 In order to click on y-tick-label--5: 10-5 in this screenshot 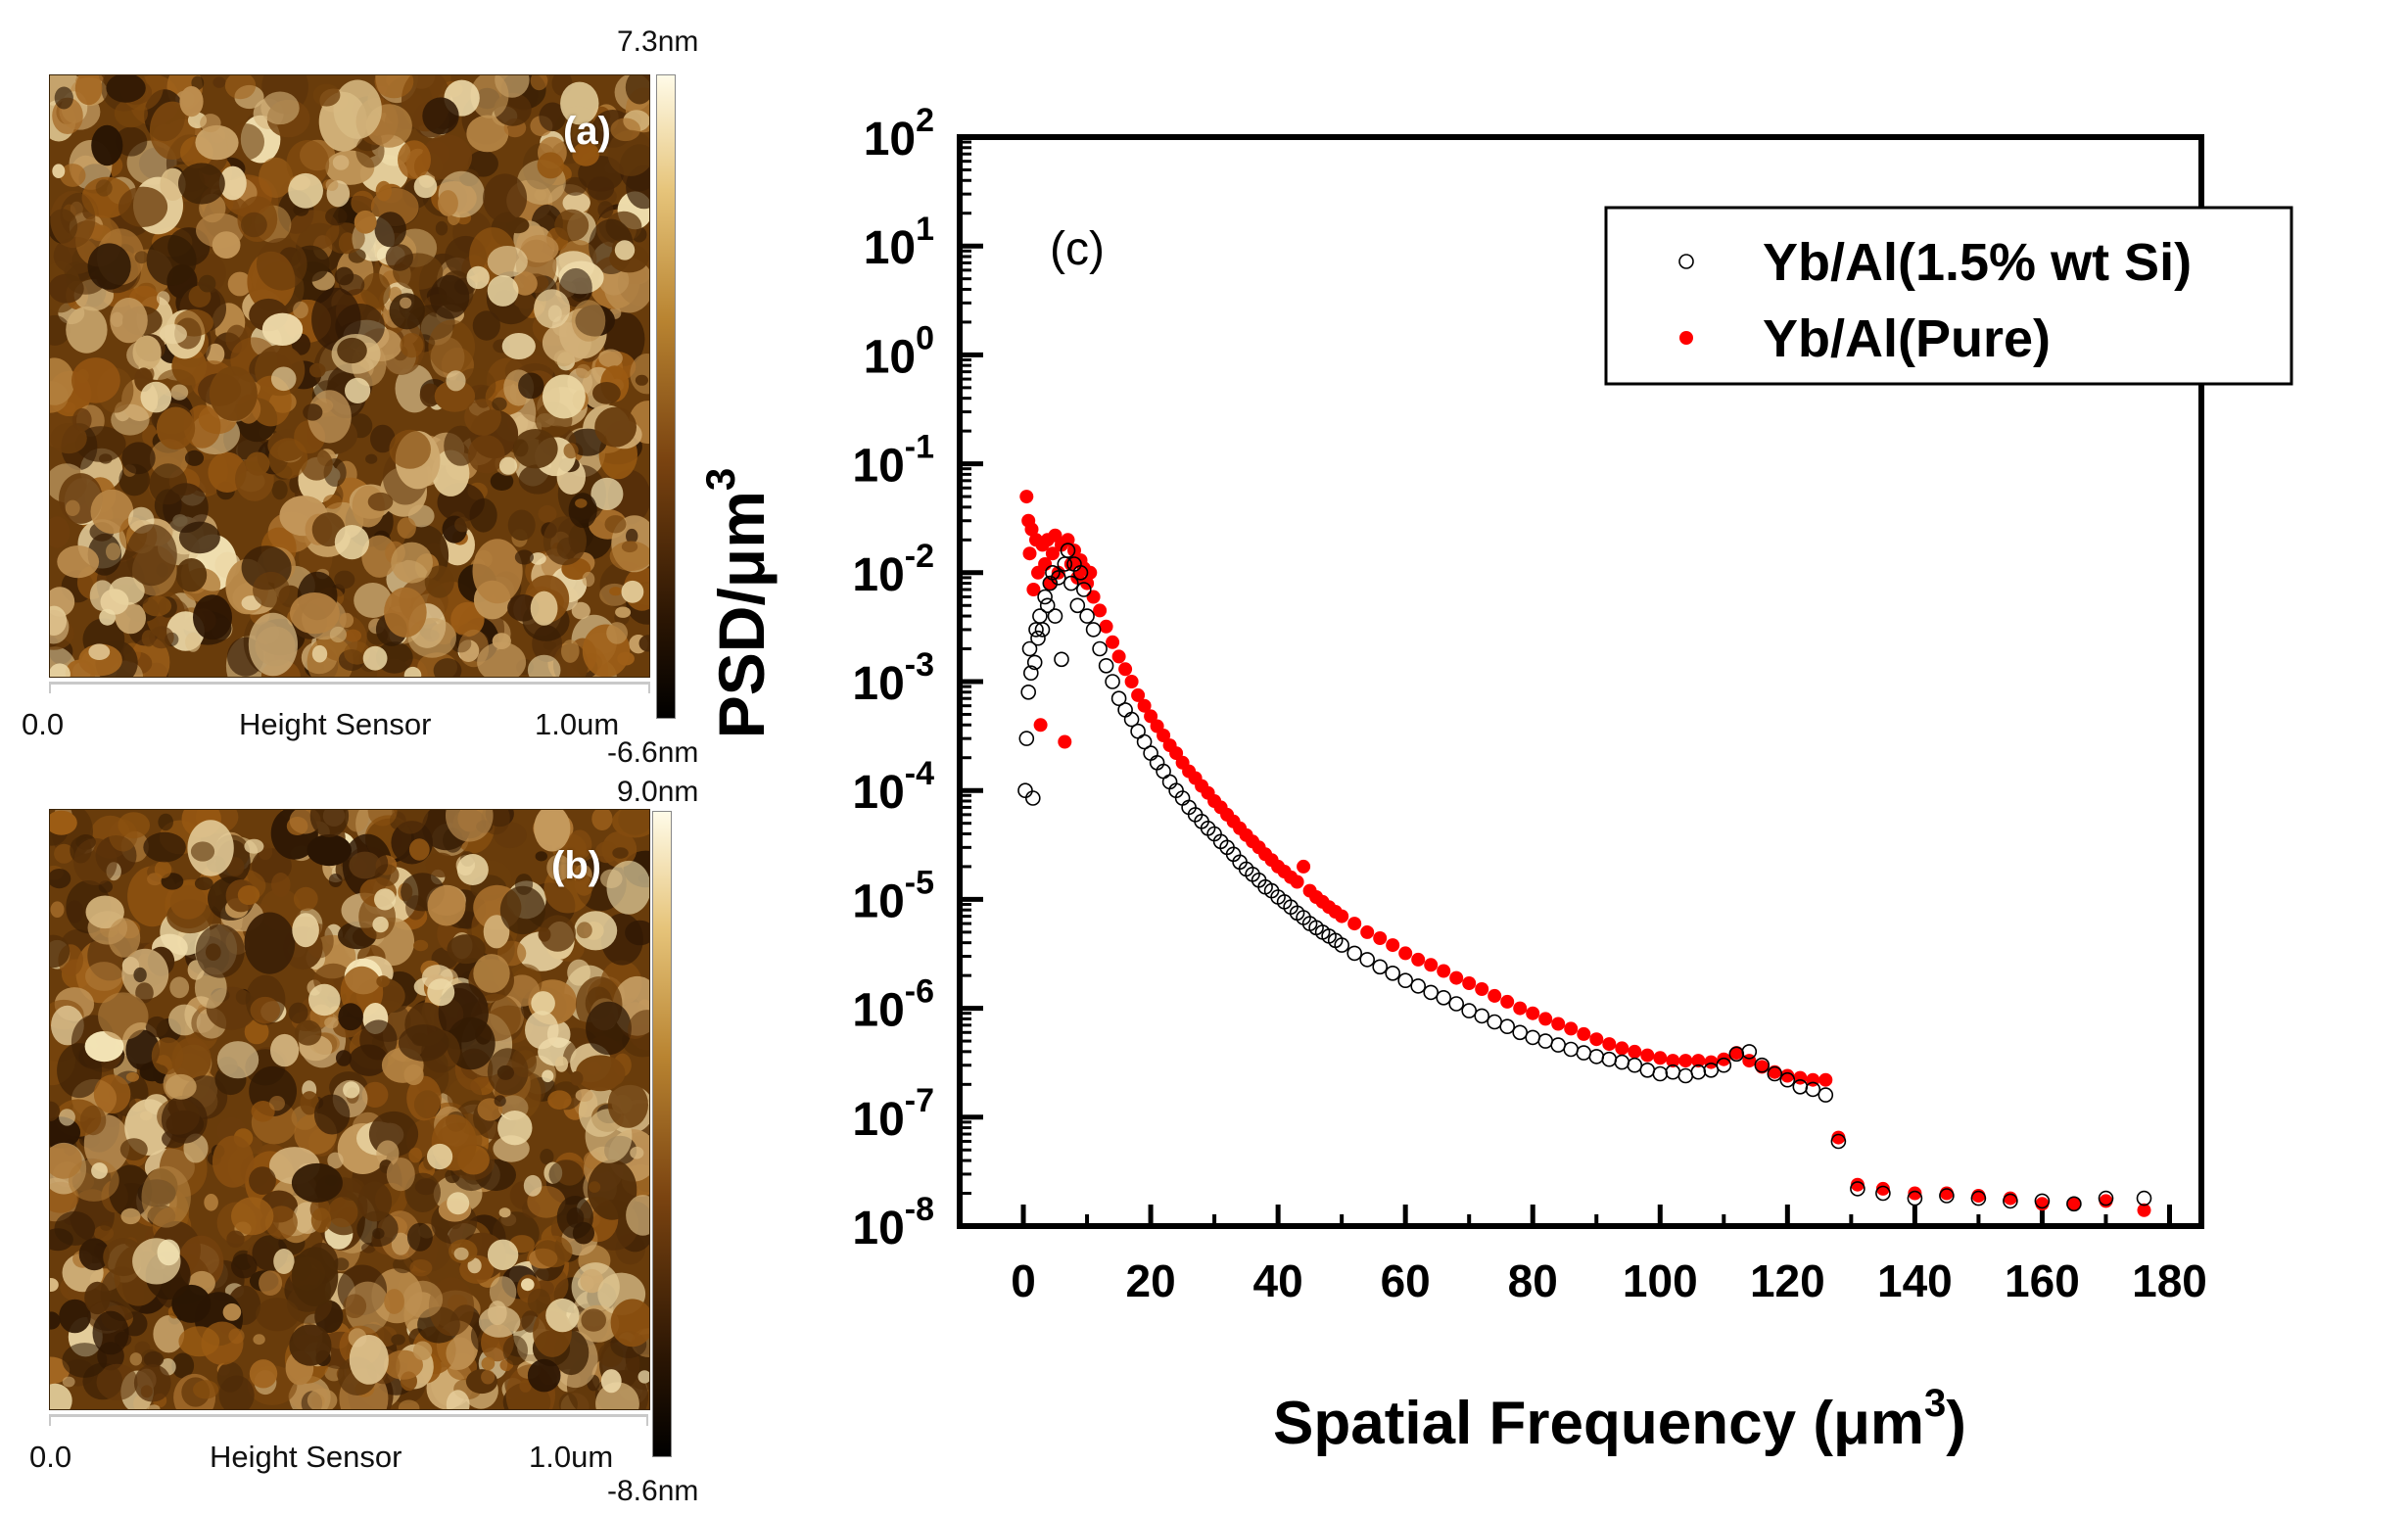, I will do `click(893, 895)`.